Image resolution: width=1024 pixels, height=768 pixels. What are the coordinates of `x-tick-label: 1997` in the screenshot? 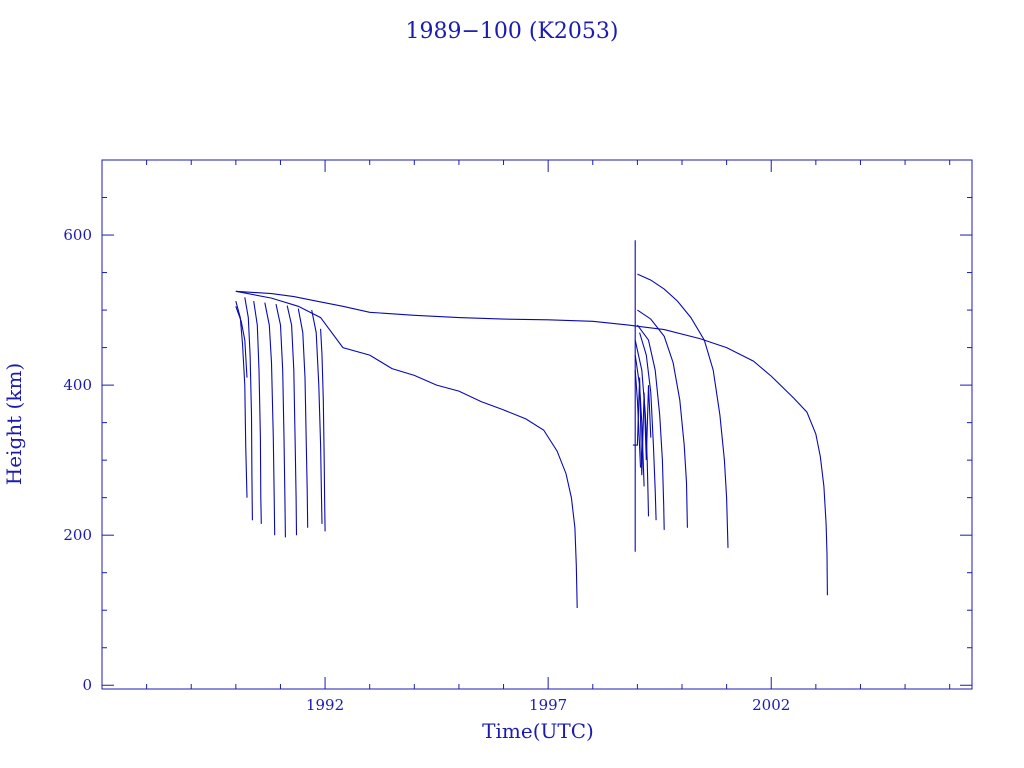 It's located at (548, 705).